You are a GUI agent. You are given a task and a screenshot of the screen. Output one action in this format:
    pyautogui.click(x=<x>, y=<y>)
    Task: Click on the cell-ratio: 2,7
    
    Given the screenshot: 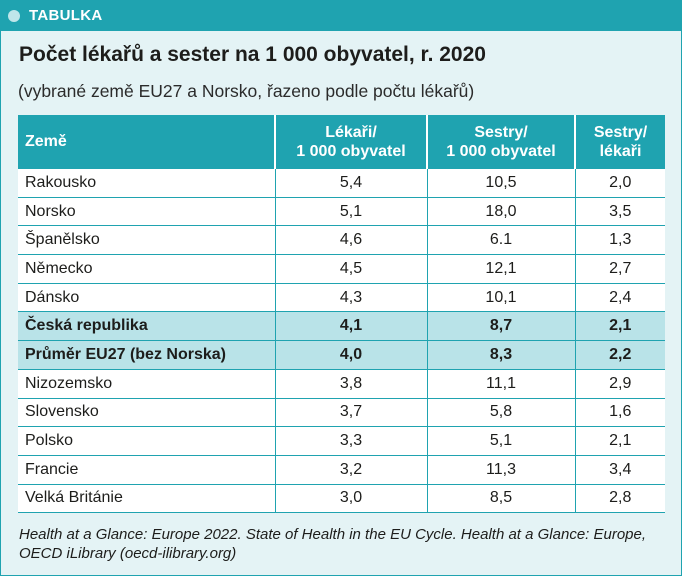 What is the action you would take?
    pyautogui.click(x=619, y=269)
    